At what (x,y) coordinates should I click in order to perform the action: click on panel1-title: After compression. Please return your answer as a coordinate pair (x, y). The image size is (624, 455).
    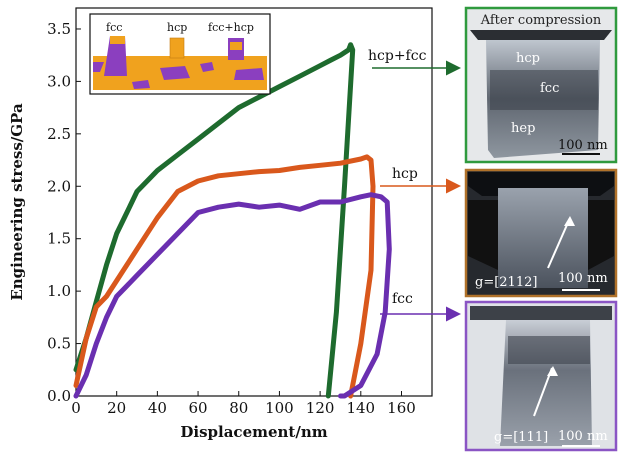
    Looking at the image, I should click on (541, 20).